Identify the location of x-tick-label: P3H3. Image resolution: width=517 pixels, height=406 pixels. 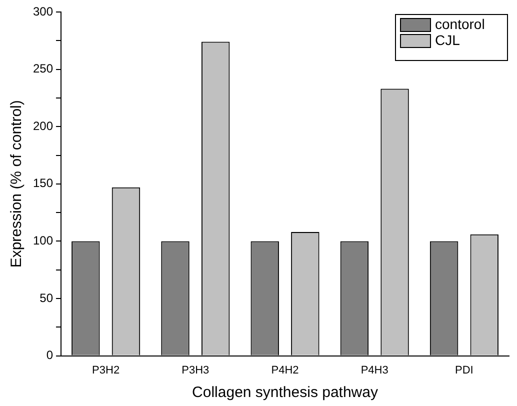
(196, 370).